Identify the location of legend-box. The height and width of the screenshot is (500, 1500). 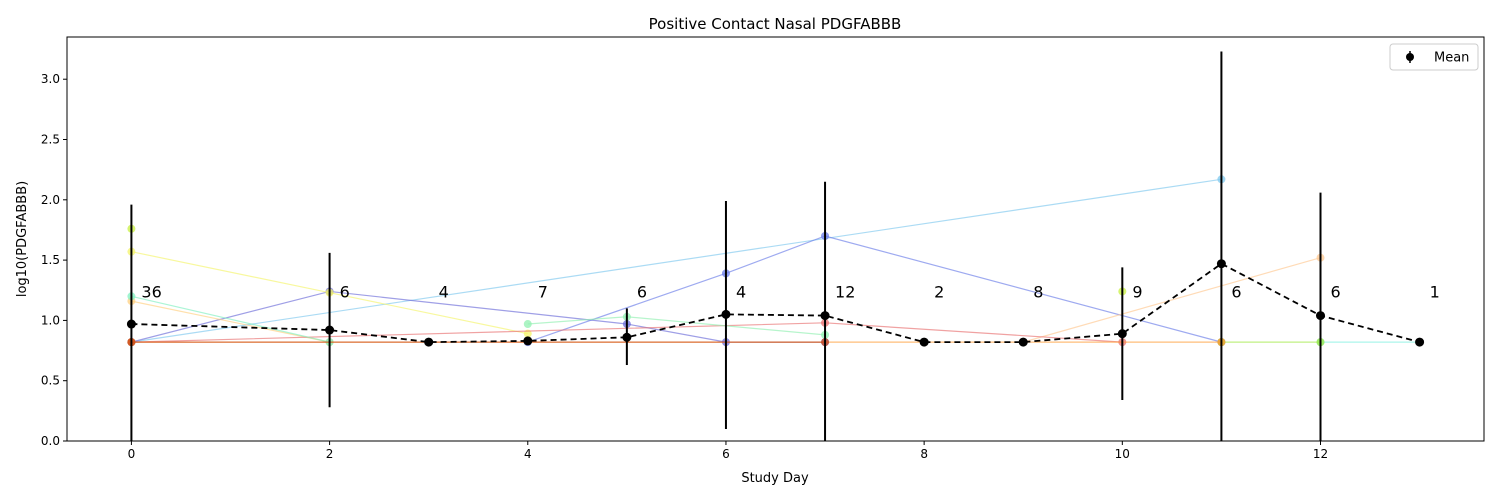
(1434, 57).